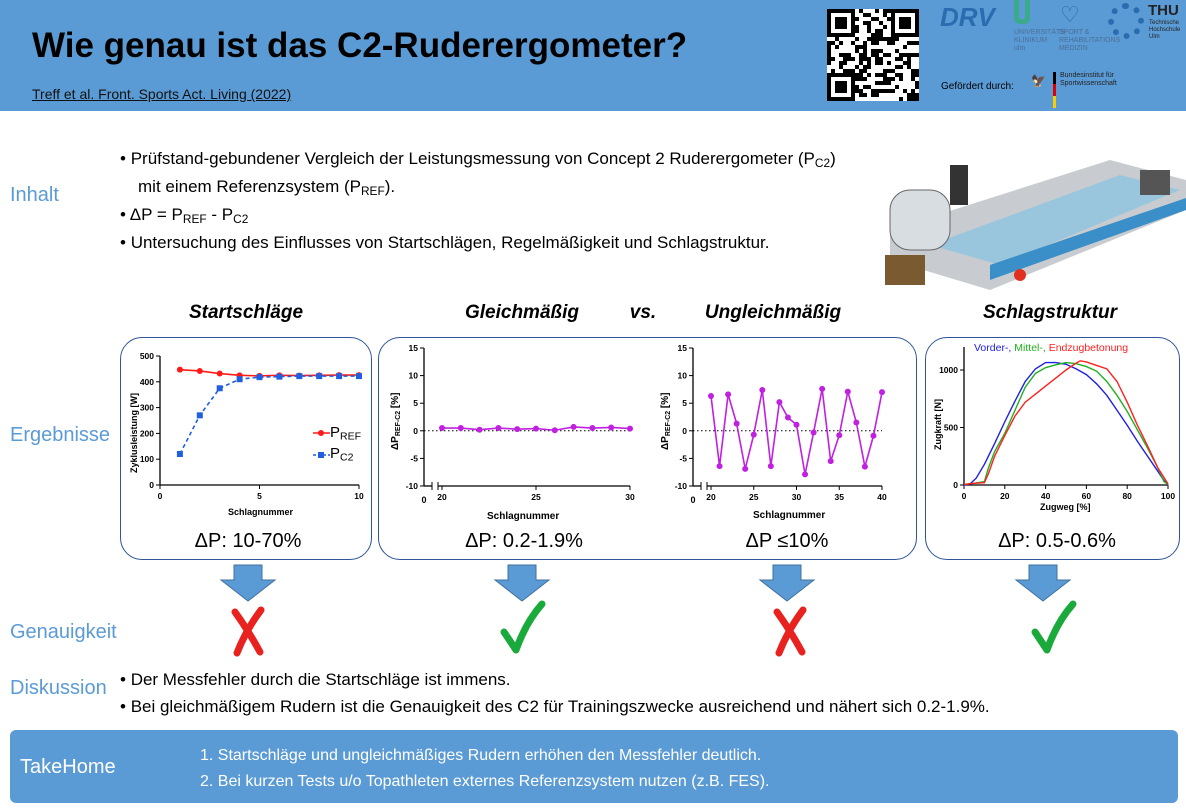 This screenshot has height=811, width=1186. Describe the element at coordinates (1163, 10) in the screenshot. I see `thu-logo: THU` at that location.